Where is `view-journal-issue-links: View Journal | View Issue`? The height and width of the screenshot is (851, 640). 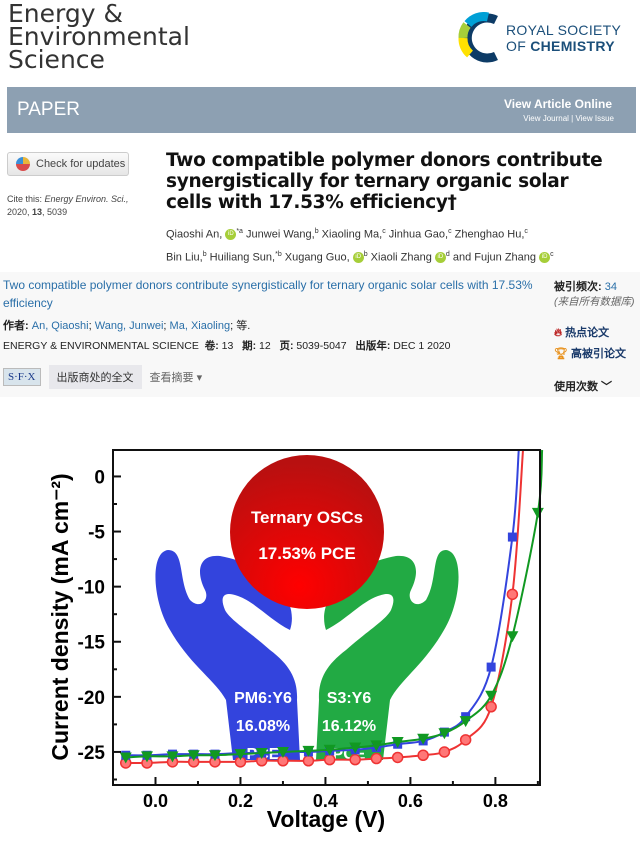
view-journal-issue-links: View Journal | View Issue is located at coordinates (568, 118).